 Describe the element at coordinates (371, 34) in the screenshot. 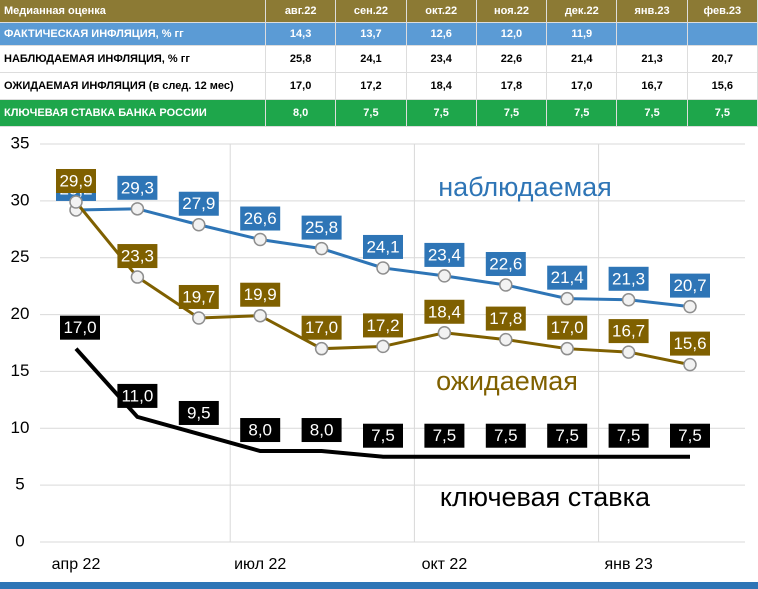

I see `cell: 13,7` at that location.